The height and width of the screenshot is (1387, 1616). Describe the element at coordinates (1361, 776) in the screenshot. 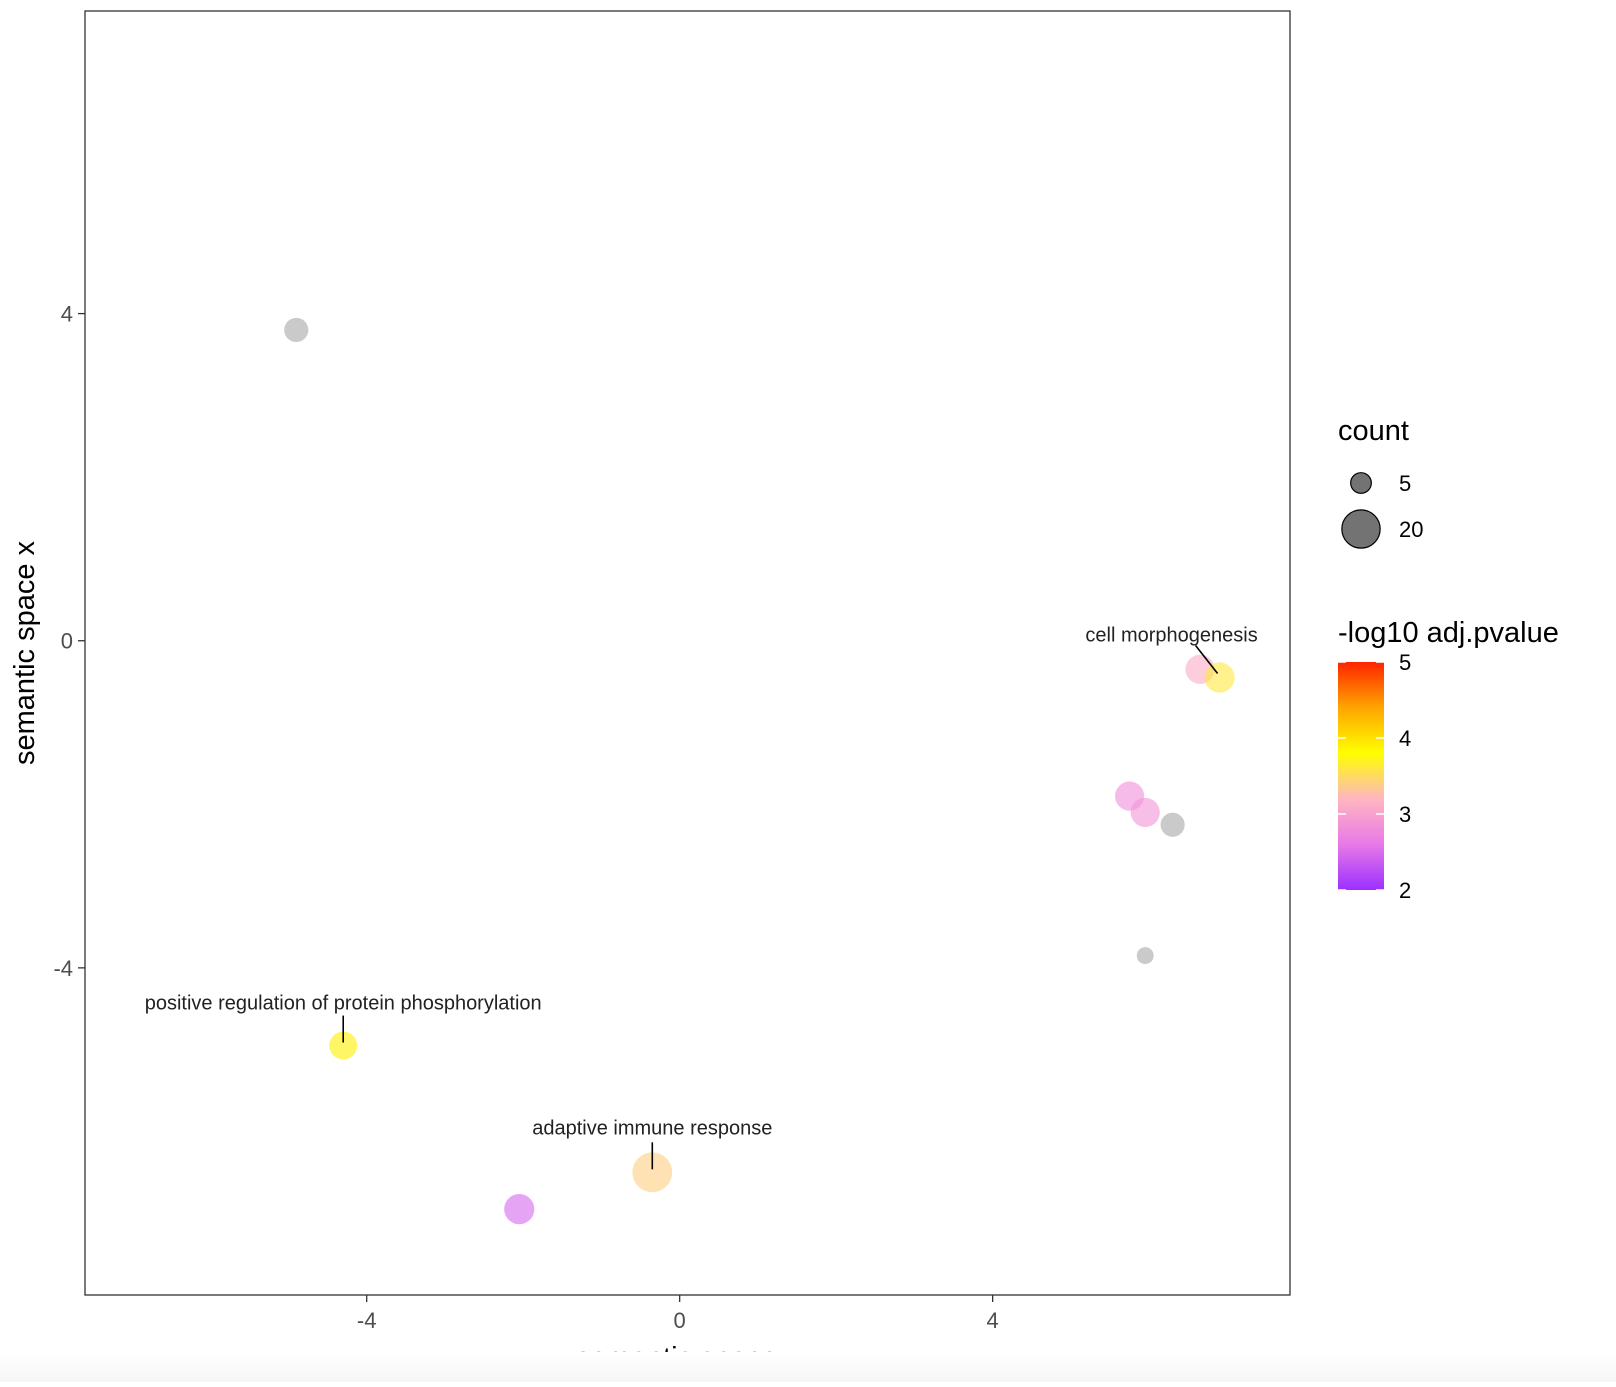

I see `color-bar` at that location.